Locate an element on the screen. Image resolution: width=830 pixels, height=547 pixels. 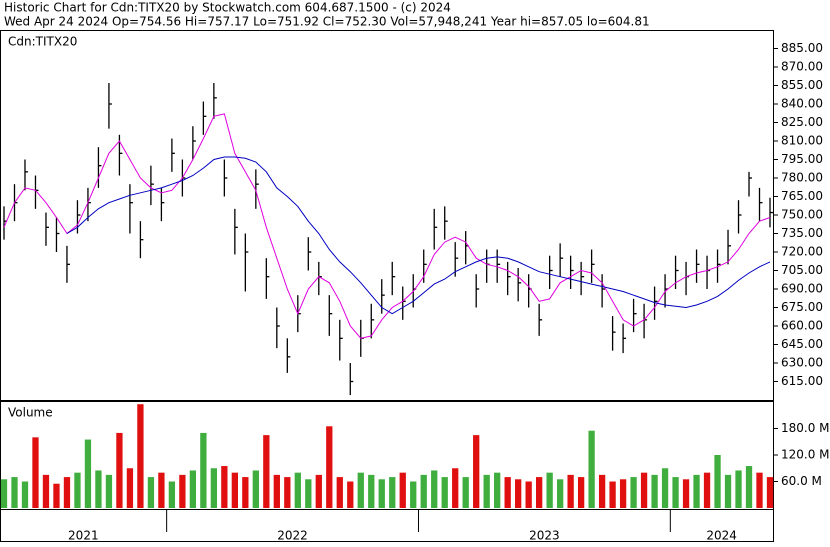
y-tick-label: 705.00 is located at coordinates (802, 270).